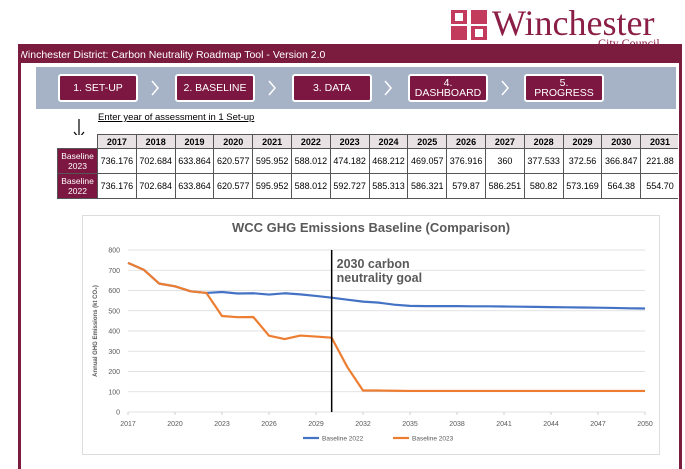 This screenshot has width=685, height=469. What do you see at coordinates (621, 161) in the screenshot?
I see `table-cell: 366.847` at bounding box center [621, 161].